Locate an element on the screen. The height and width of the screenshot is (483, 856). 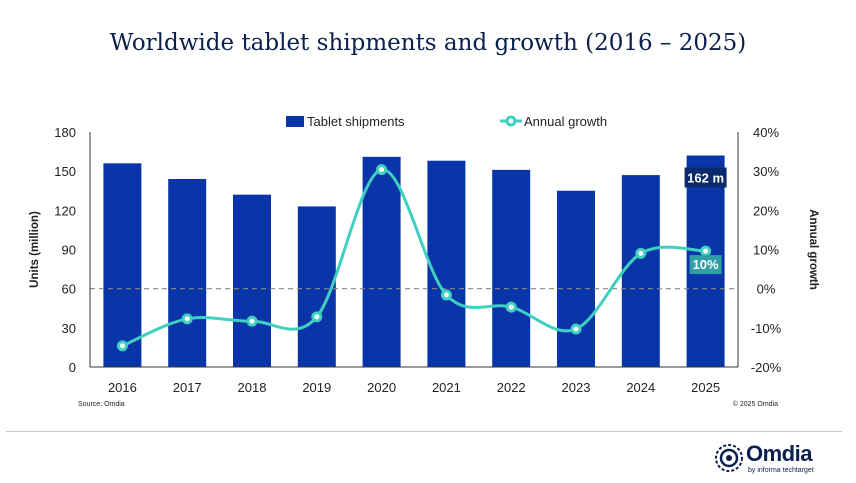
growth-point-2017 is located at coordinates (187, 319).